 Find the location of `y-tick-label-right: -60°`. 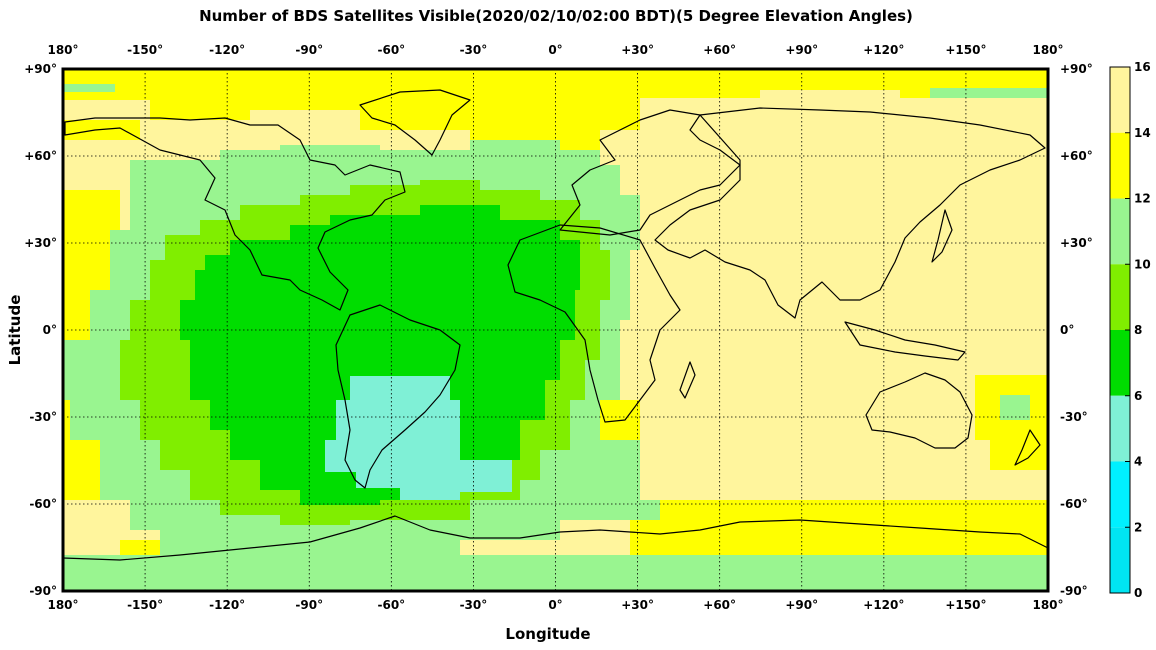

y-tick-label-right: -60° is located at coordinates (1074, 504).